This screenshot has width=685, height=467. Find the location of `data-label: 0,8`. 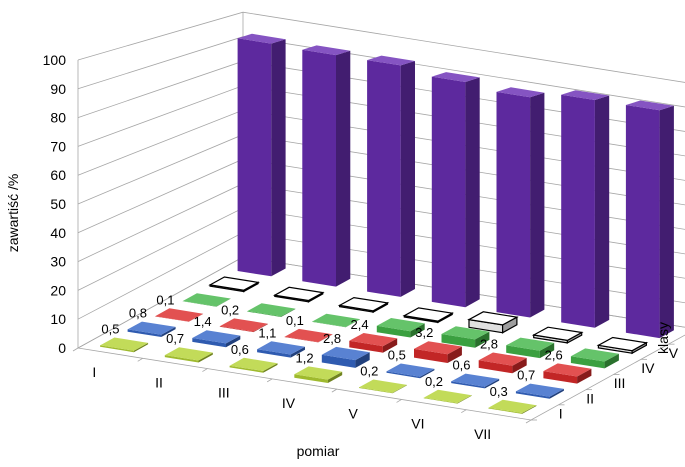

data-label: 0,8 is located at coordinates (138, 313).